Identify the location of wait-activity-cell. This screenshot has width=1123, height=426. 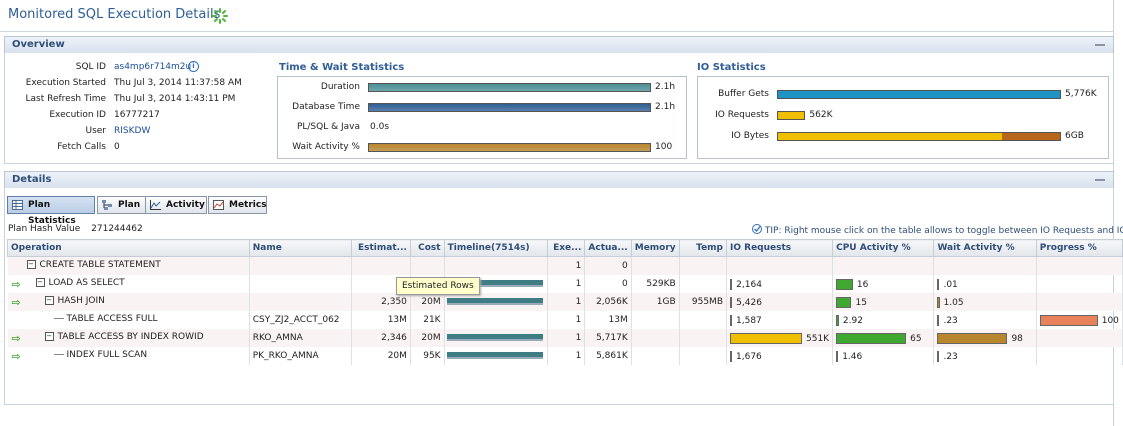
(985, 265).